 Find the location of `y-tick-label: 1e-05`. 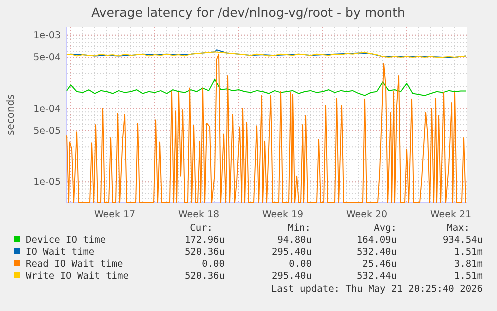

y-tick-label: 1e-05 is located at coordinates (47, 182).